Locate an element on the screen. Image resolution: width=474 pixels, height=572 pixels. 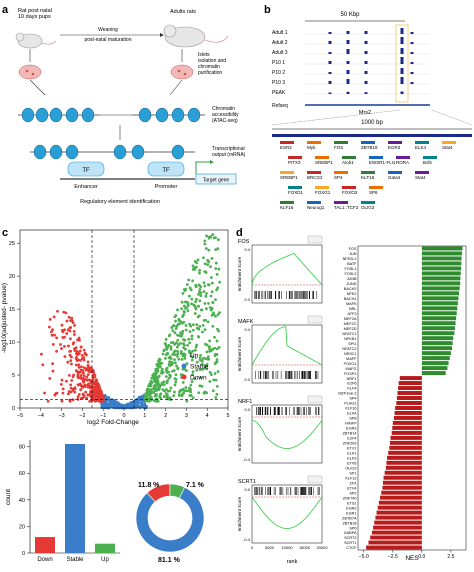
nes-tf-label: JUNB is located at coordinates (352, 279).